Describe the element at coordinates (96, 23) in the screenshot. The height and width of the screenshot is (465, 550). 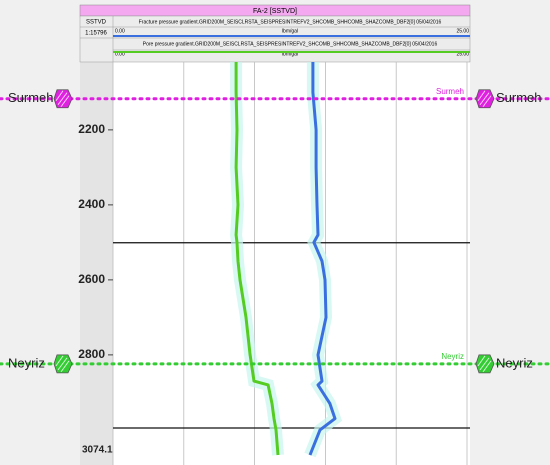
I see `depth-axis-label: SSTVD` at that location.